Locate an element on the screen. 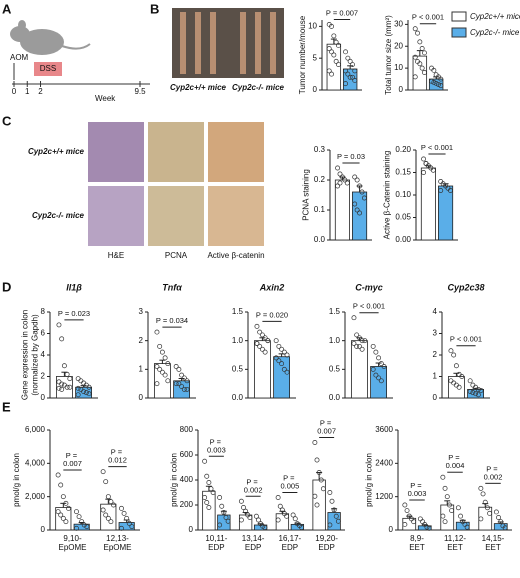 Image resolution: width=520 pixels, height=578 pixels. y-axis-label: Gene expression in colon is located at coordinates (25, 355).